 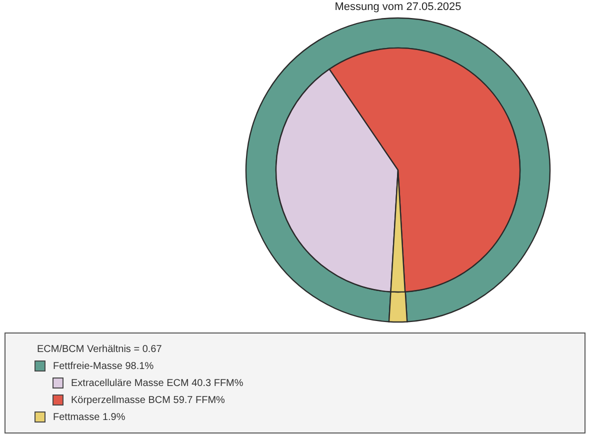 What do you see at coordinates (148, 400) in the screenshot?
I see `legend-label: Körperzellmasse BCM 59.7 FFM%` at bounding box center [148, 400].